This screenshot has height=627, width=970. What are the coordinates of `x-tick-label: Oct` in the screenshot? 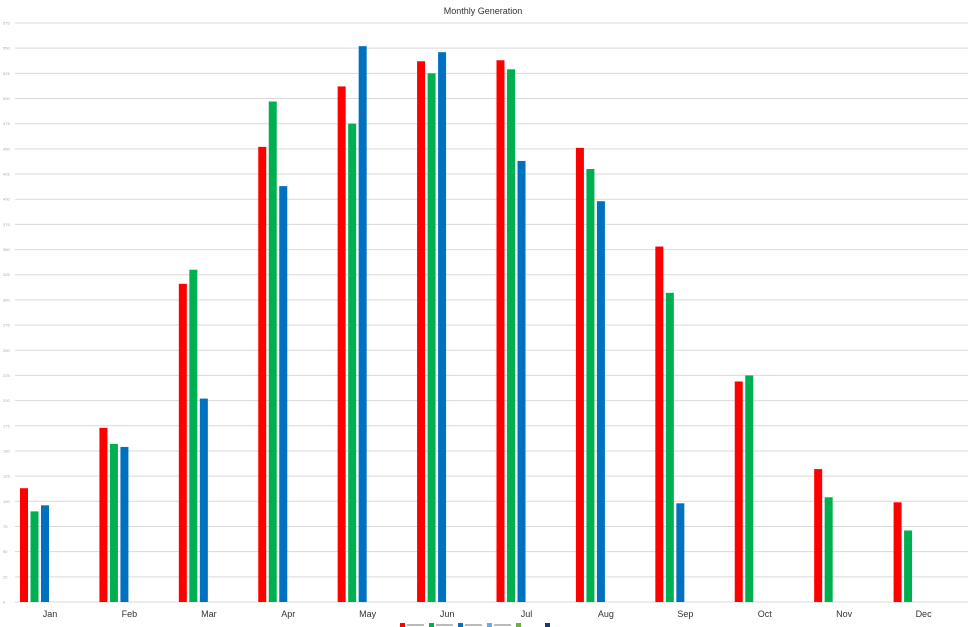 It's located at (765, 614).